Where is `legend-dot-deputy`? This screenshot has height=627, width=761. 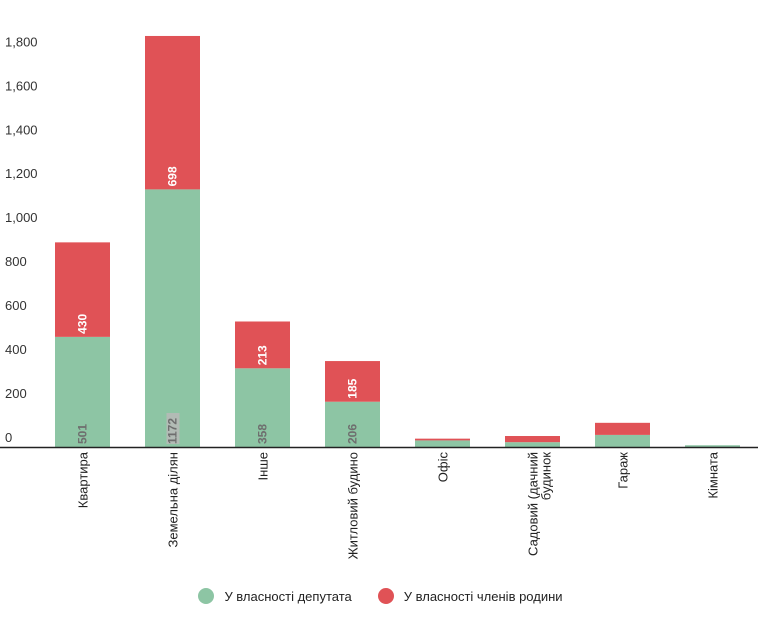
legend-dot-deputy is located at coordinates (206, 596).